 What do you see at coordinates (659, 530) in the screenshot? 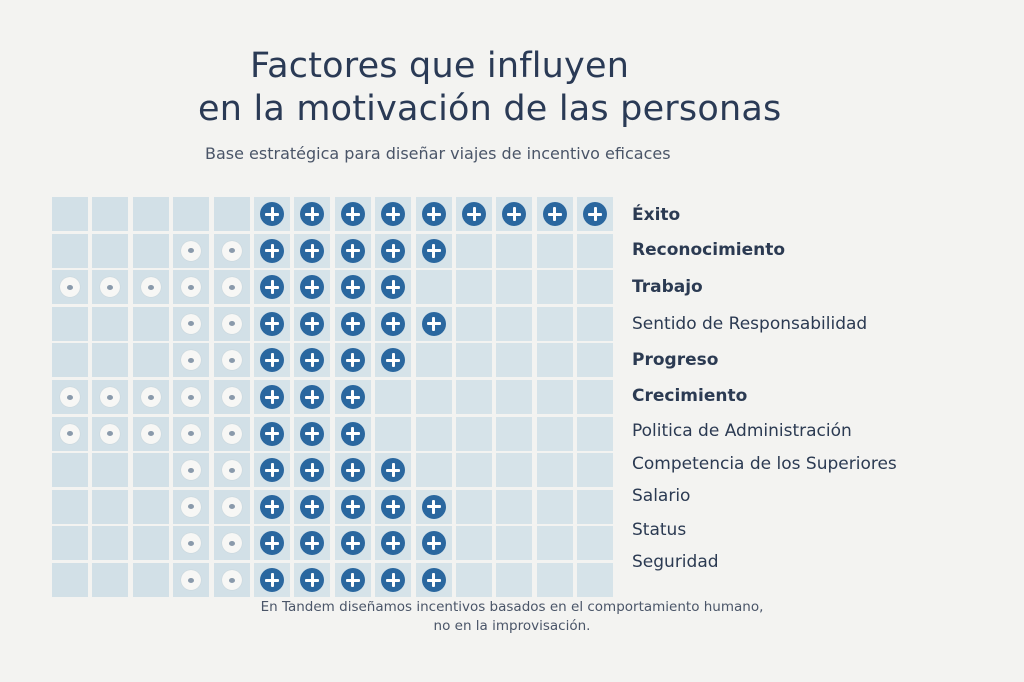
I see `factor-label: Status` at bounding box center [659, 530].